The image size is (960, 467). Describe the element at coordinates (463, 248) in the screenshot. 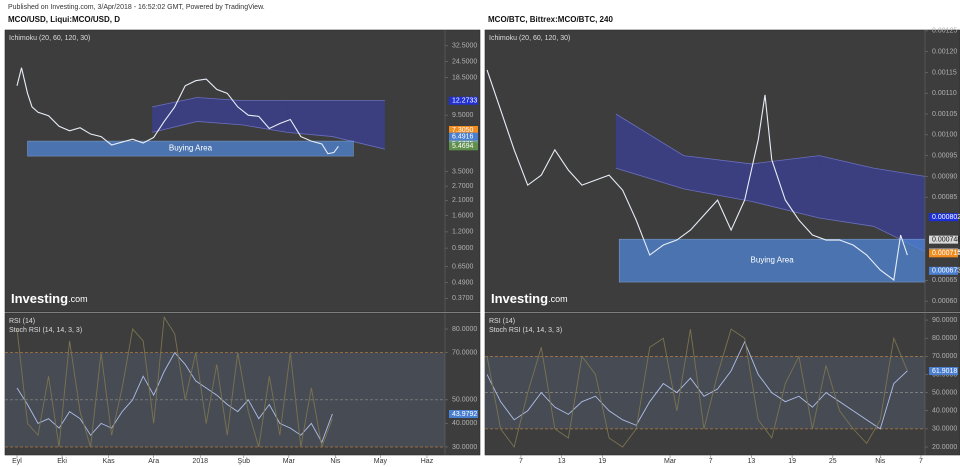

I see `y-tick-label: 0.9000` at that location.